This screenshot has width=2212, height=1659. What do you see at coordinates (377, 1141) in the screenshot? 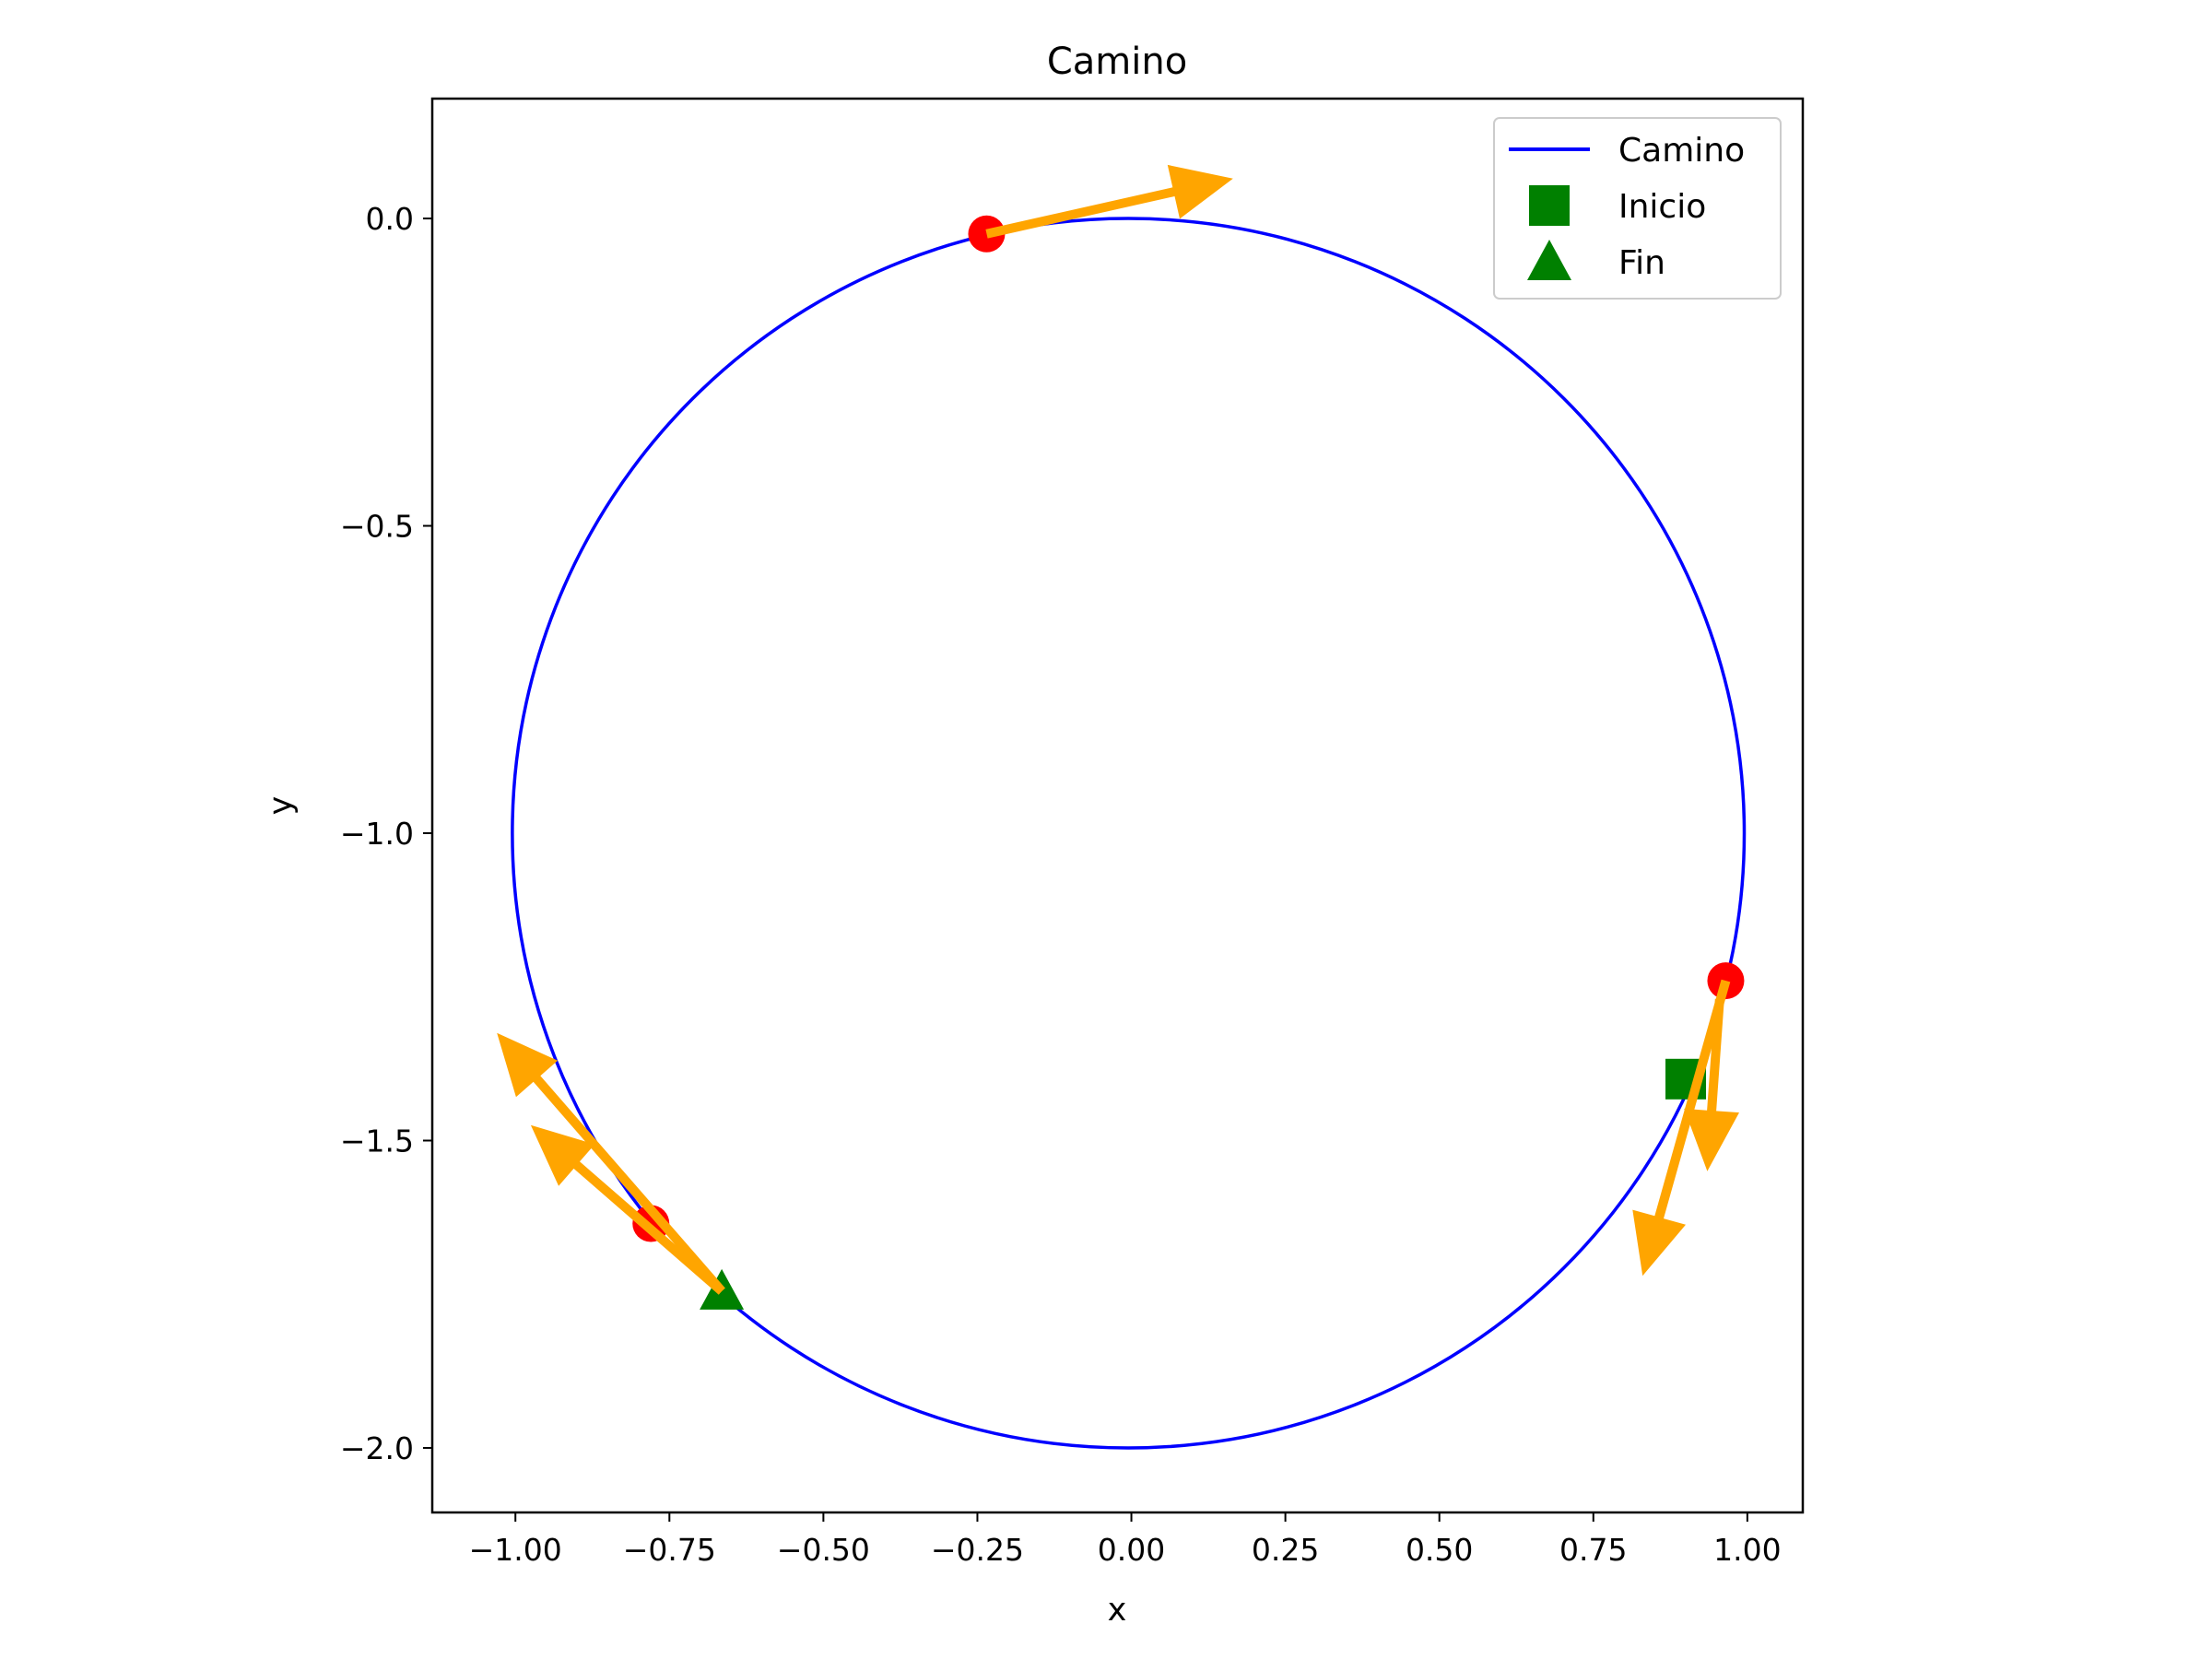
I see `y-tick-label: −1.5` at bounding box center [377, 1141].